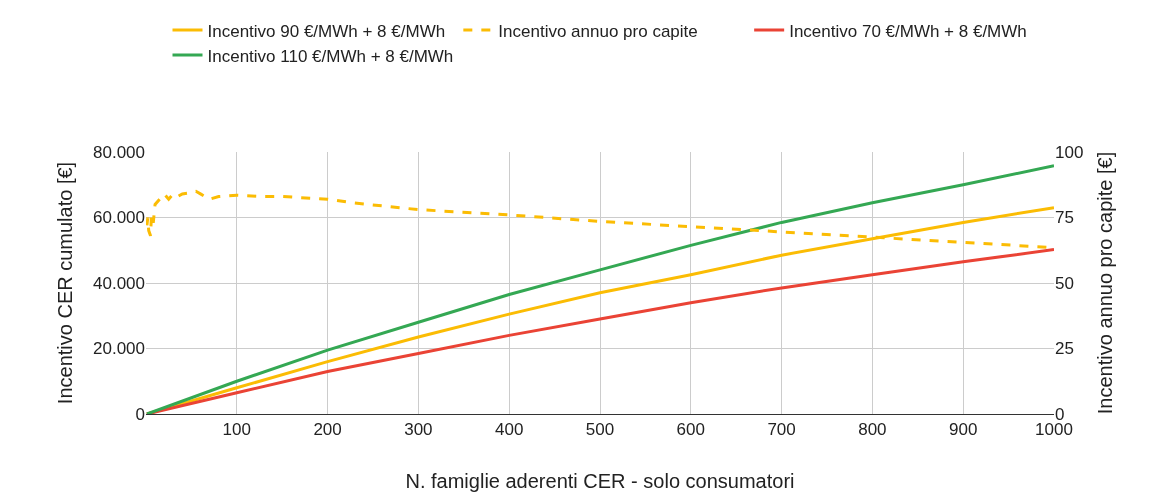  I want to click on x-tick-label: 200, so click(327, 430).